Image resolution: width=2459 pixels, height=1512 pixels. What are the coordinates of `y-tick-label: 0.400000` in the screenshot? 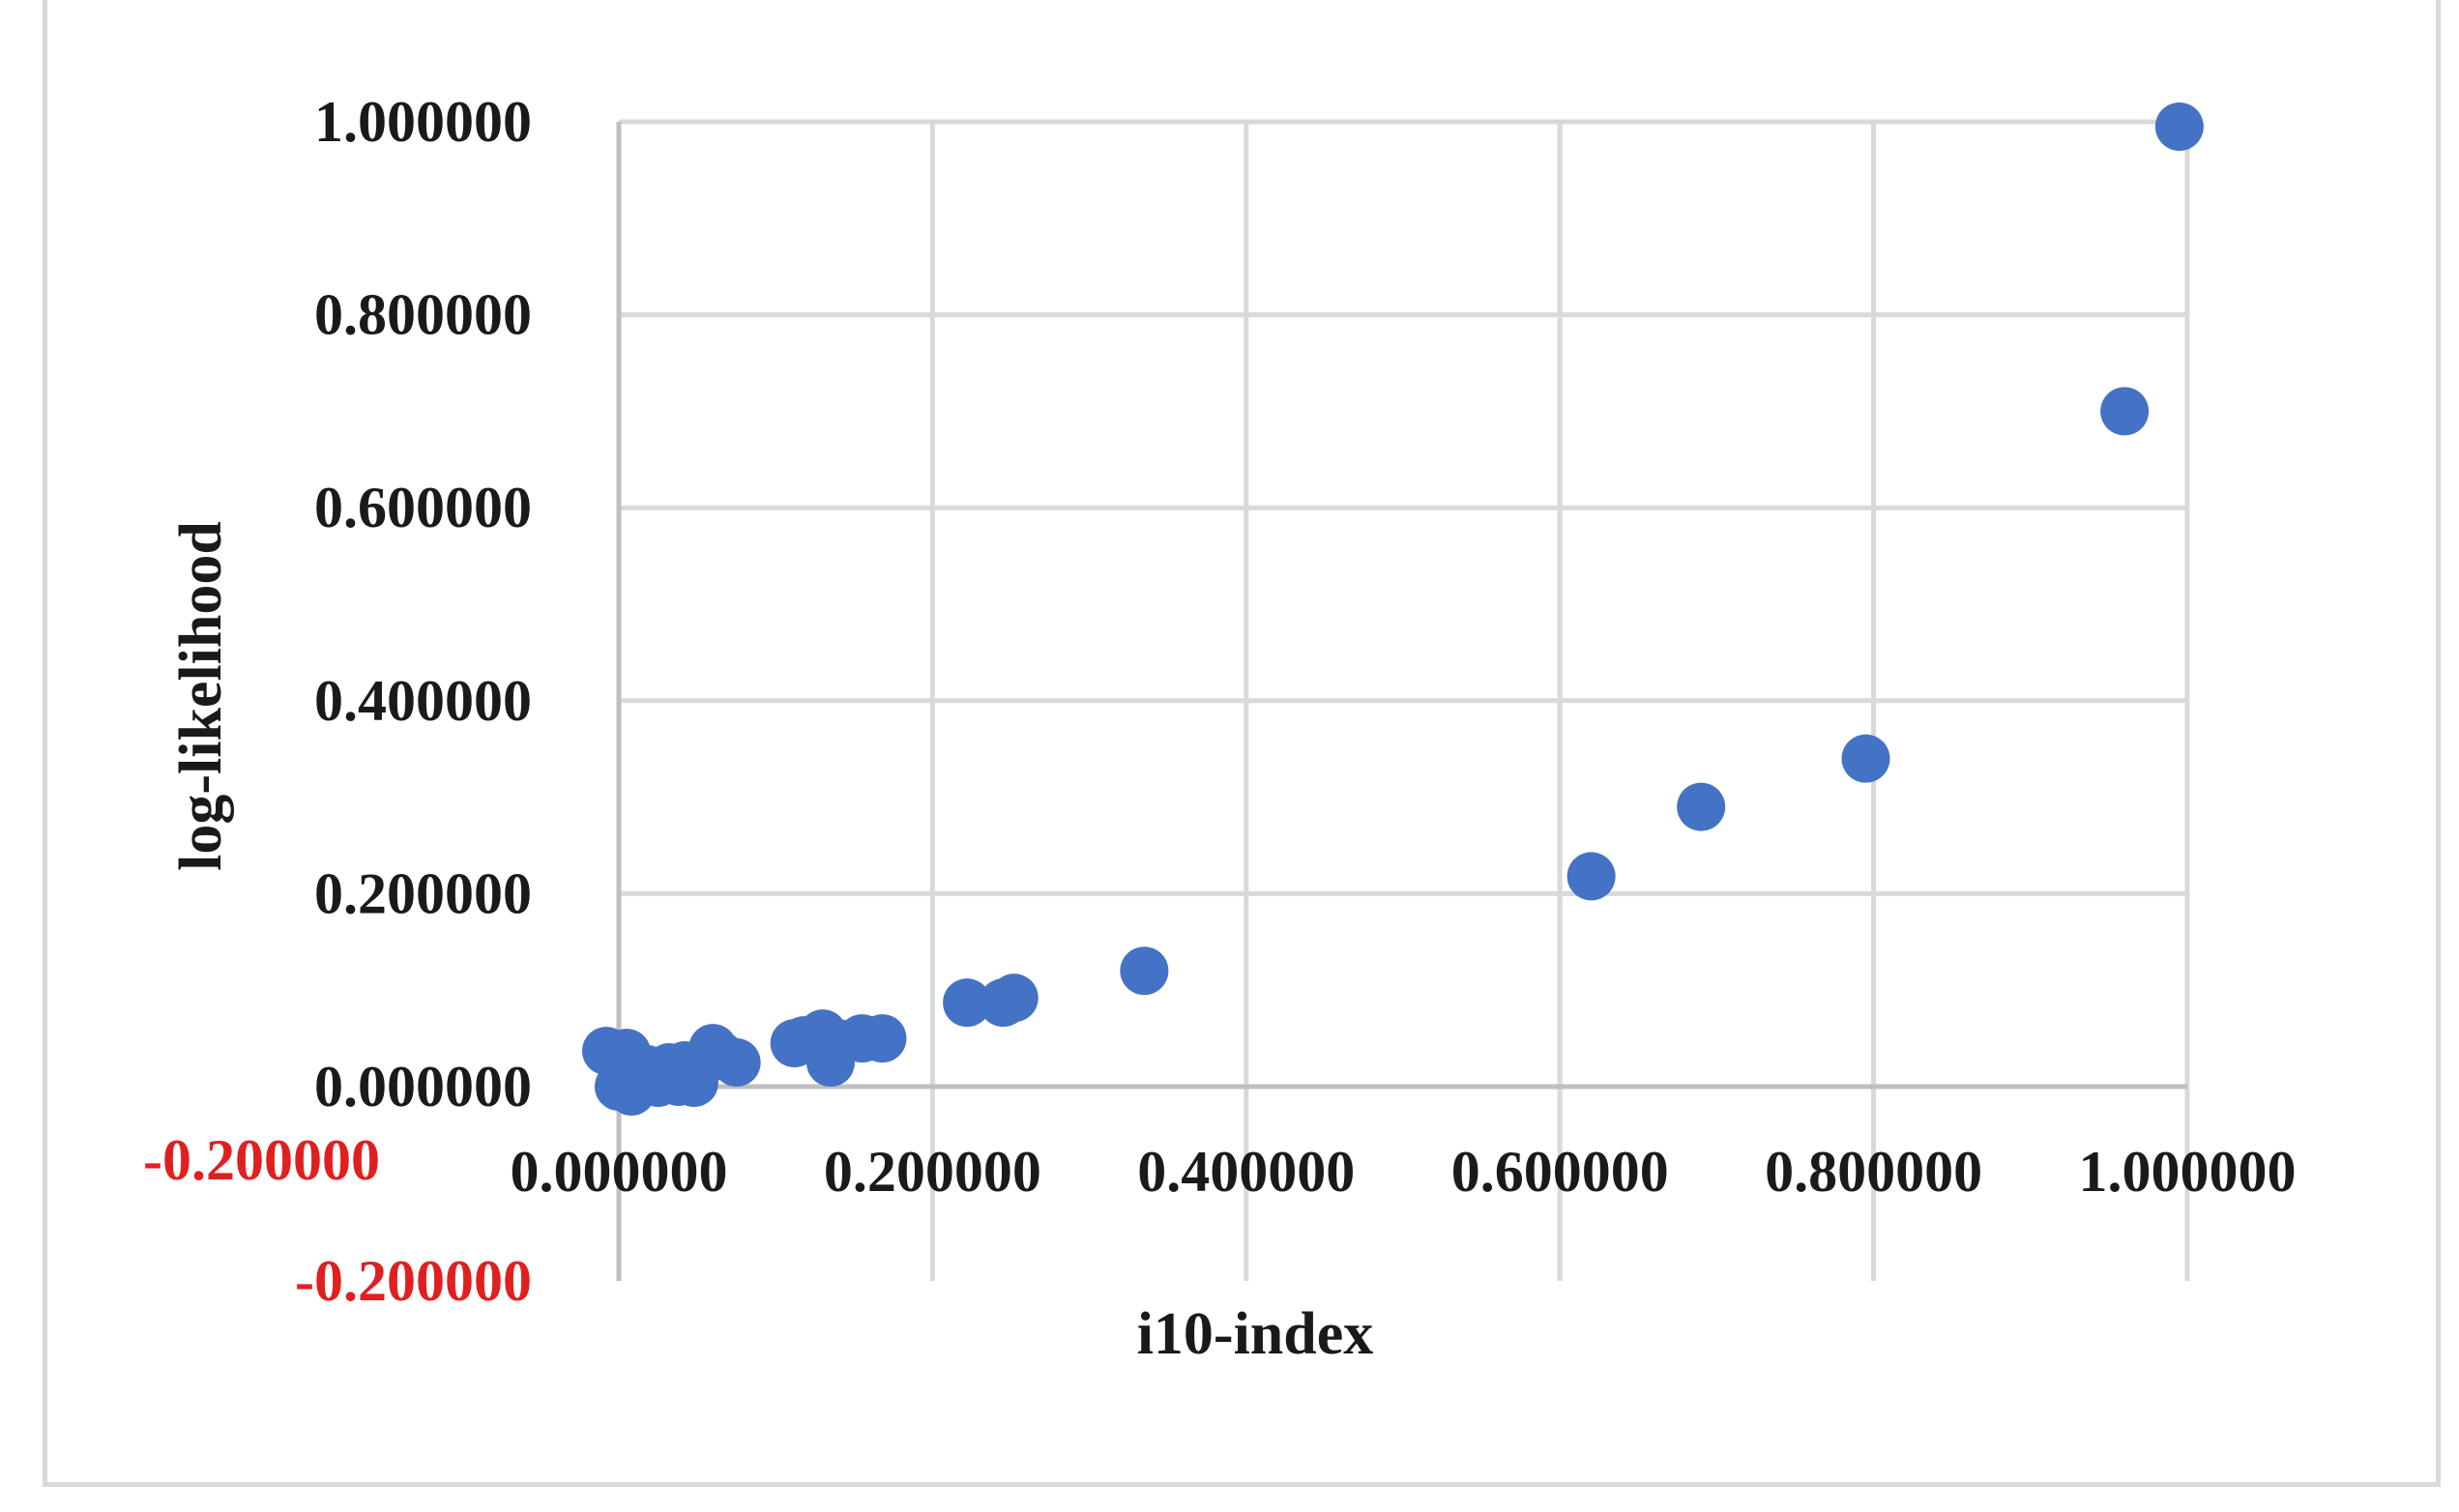 It's located at (423, 701).